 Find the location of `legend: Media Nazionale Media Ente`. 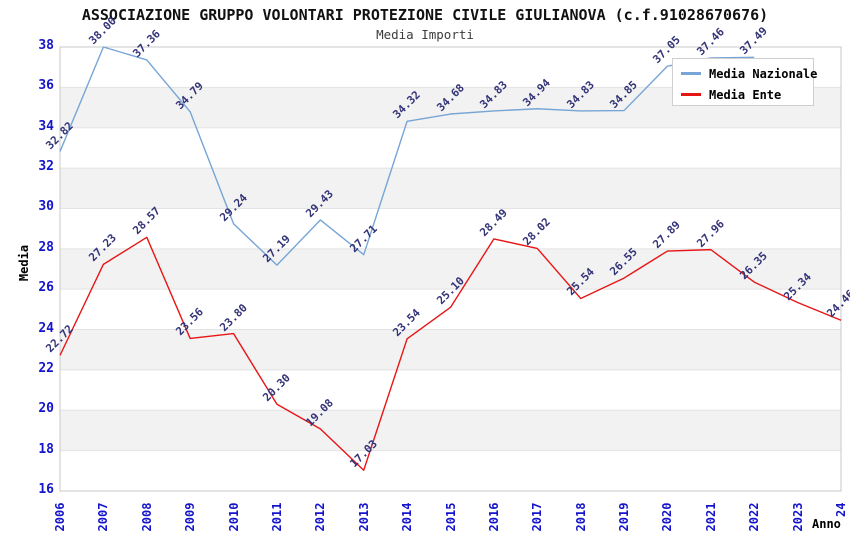

legend: Media Nazionale Media Ente is located at coordinates (744, 82).